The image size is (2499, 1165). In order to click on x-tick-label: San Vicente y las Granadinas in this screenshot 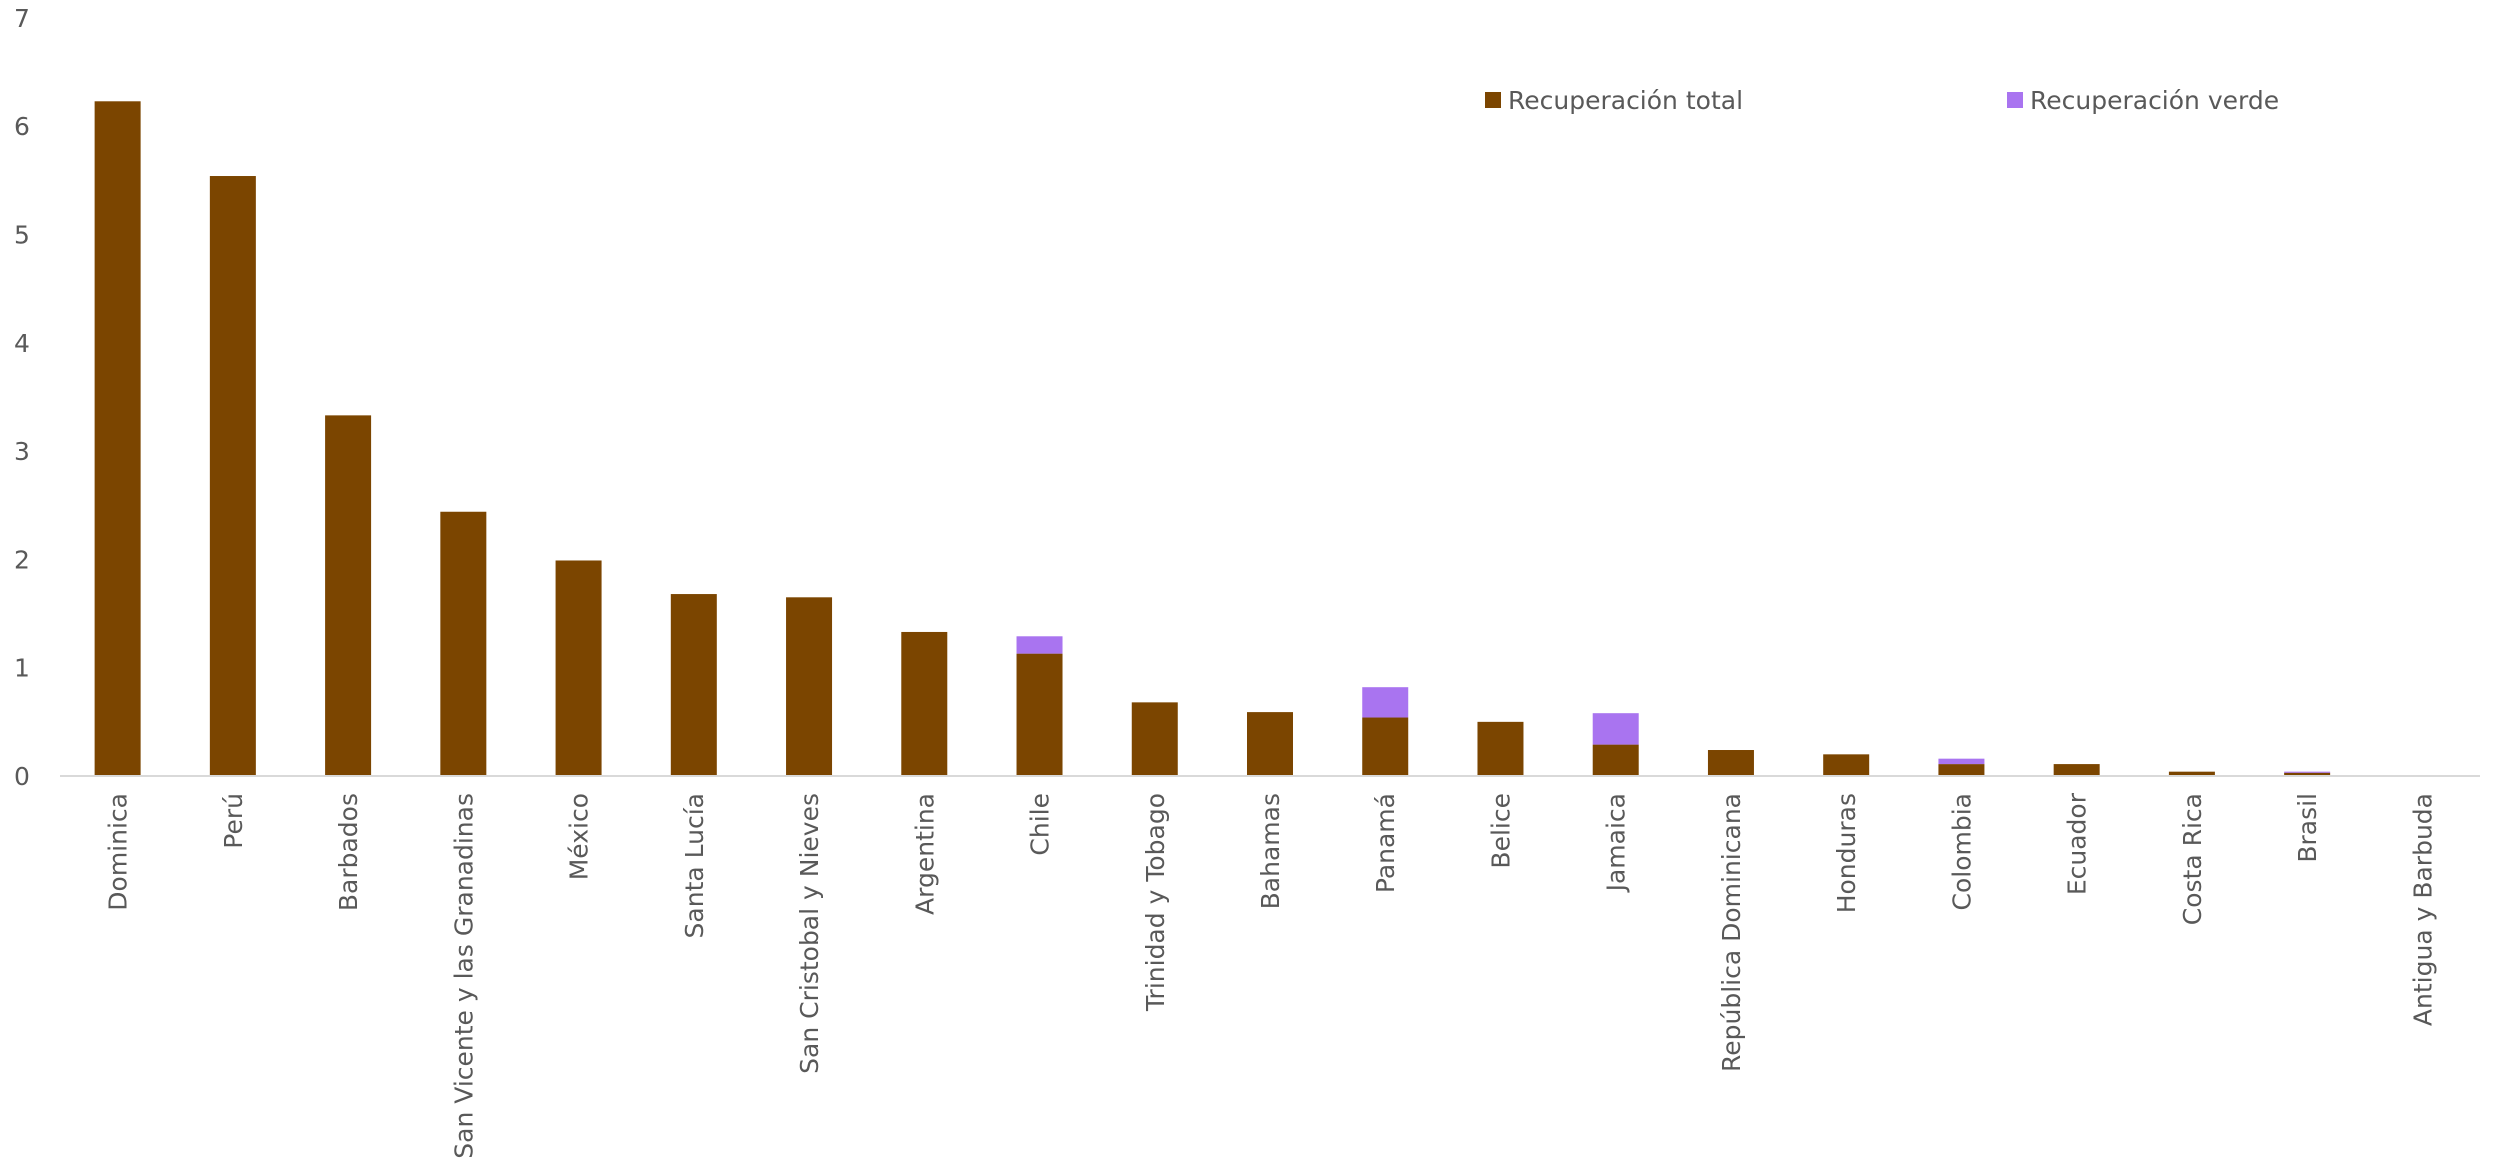, I will do `click(463, 976)`.